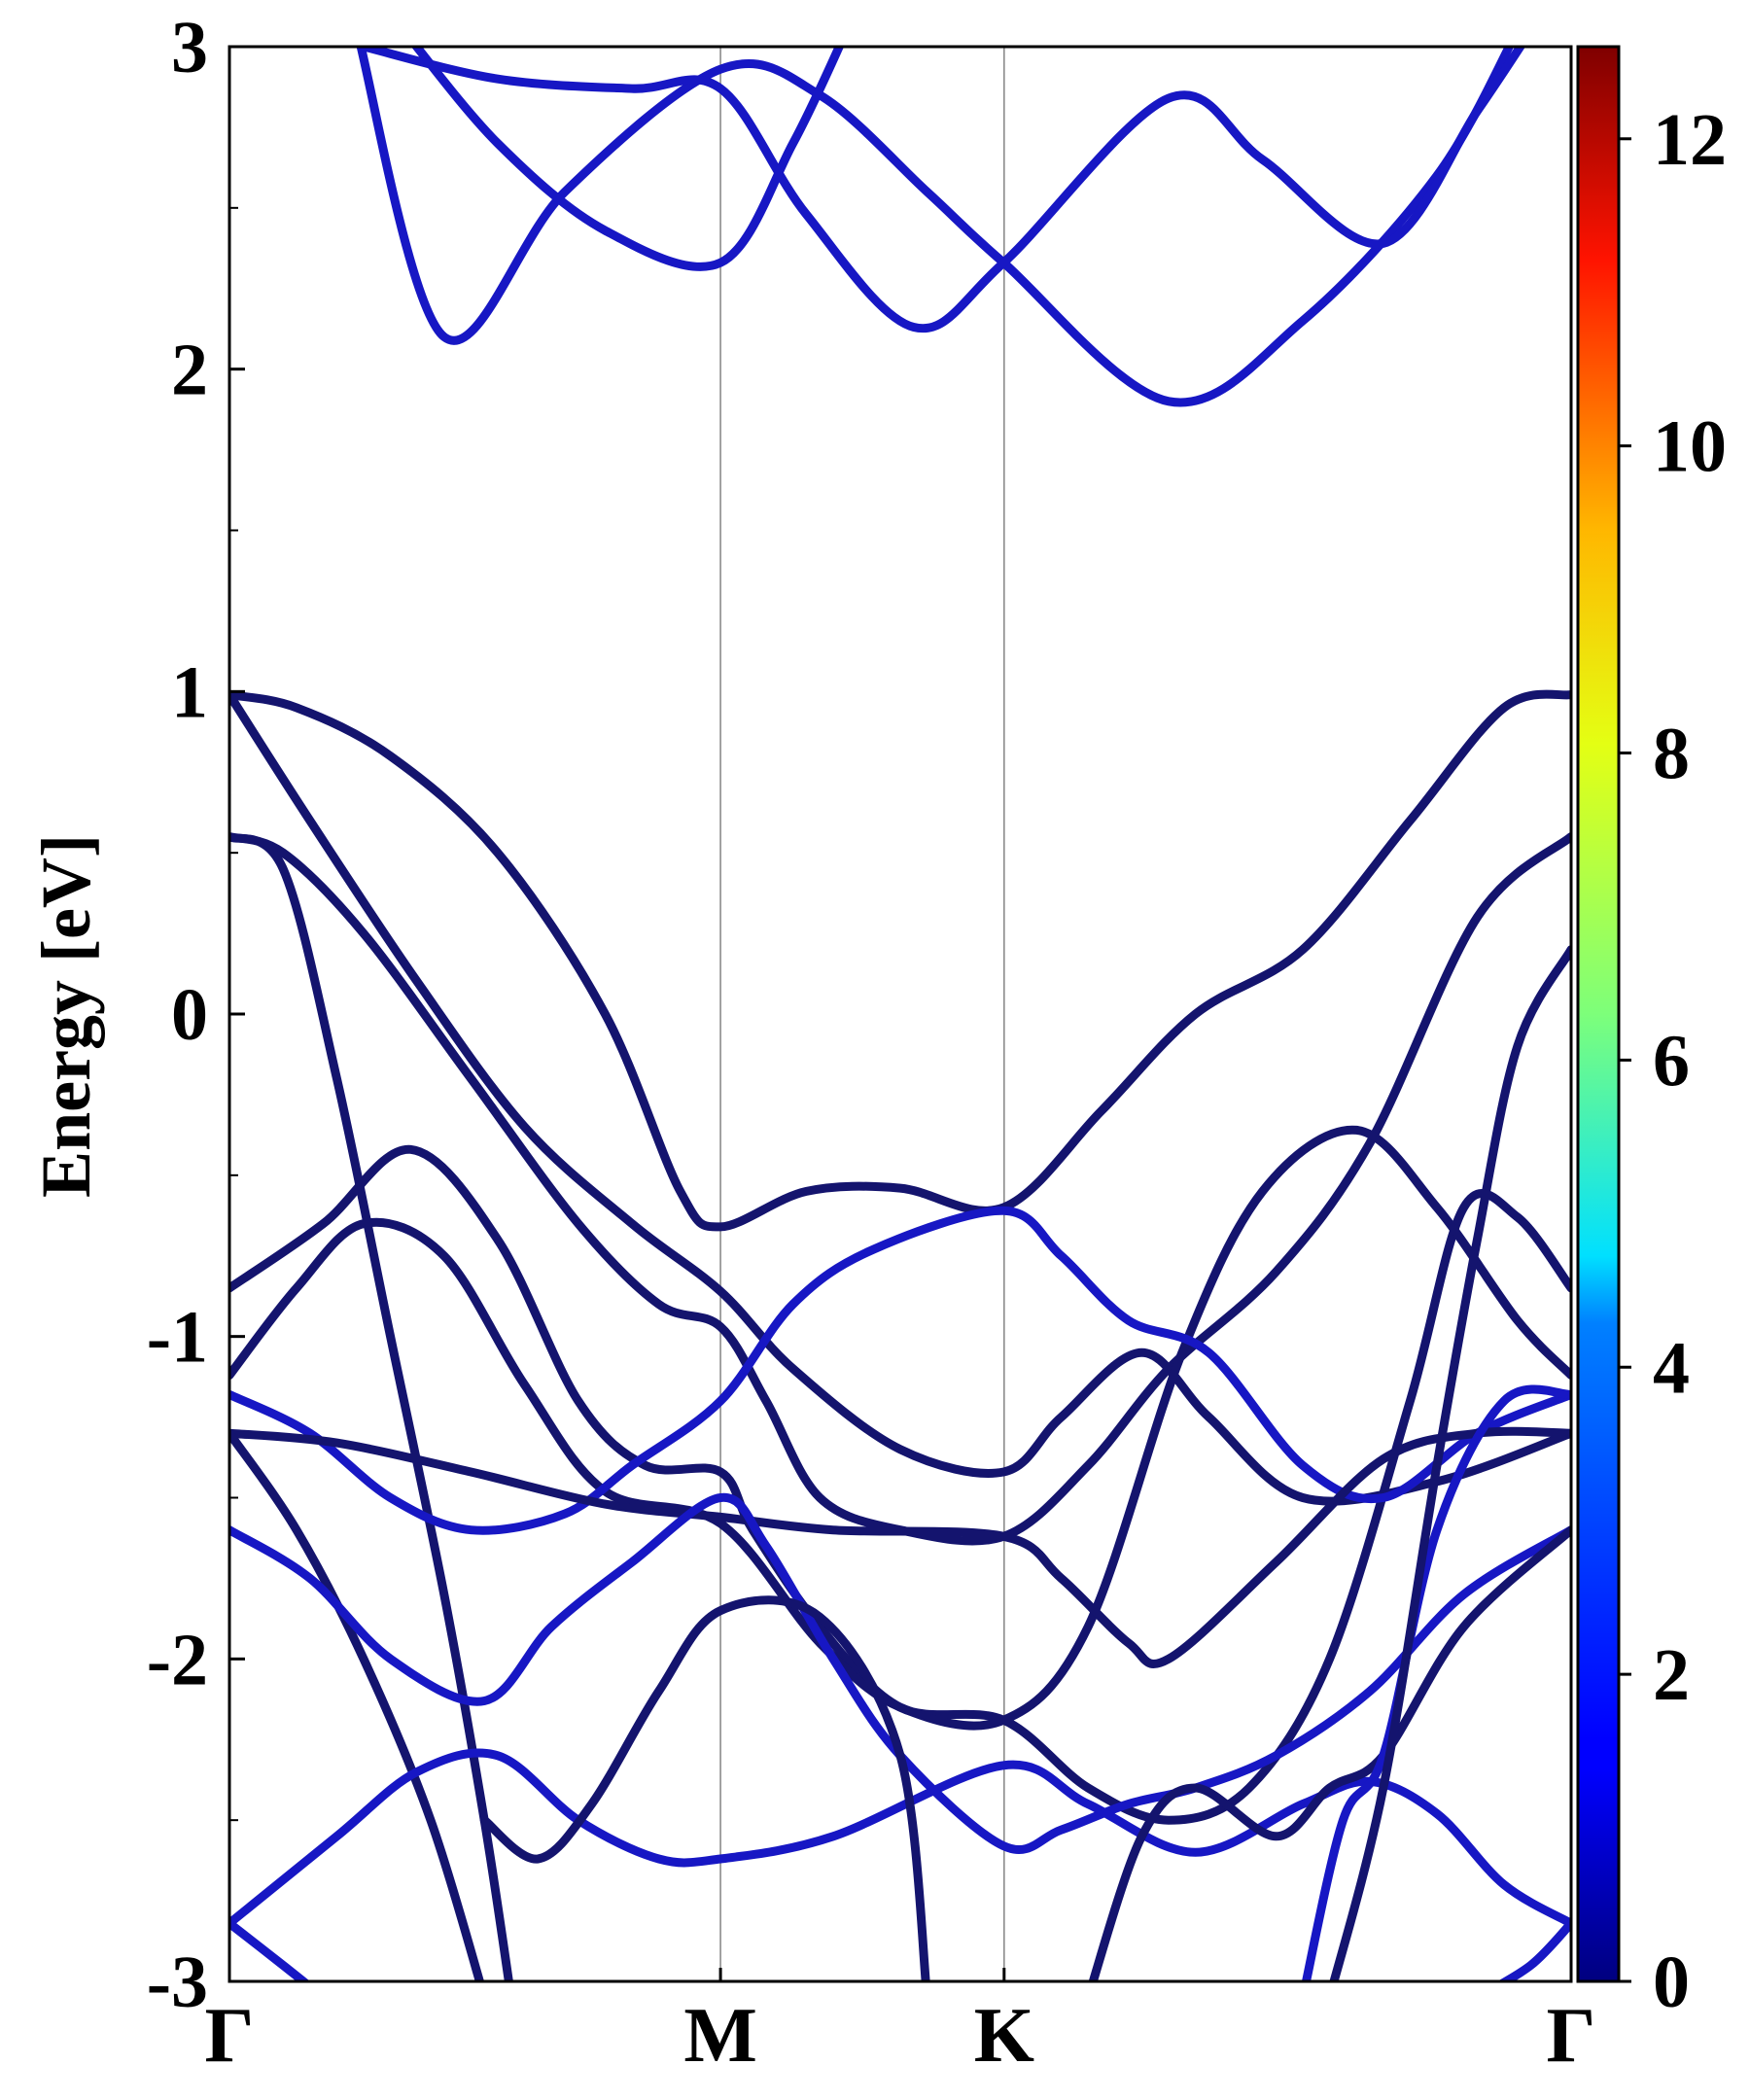 Image resolution: width=1750 pixels, height=2100 pixels. I want to click on kpoint-label-2: K, so click(1004, 2036).